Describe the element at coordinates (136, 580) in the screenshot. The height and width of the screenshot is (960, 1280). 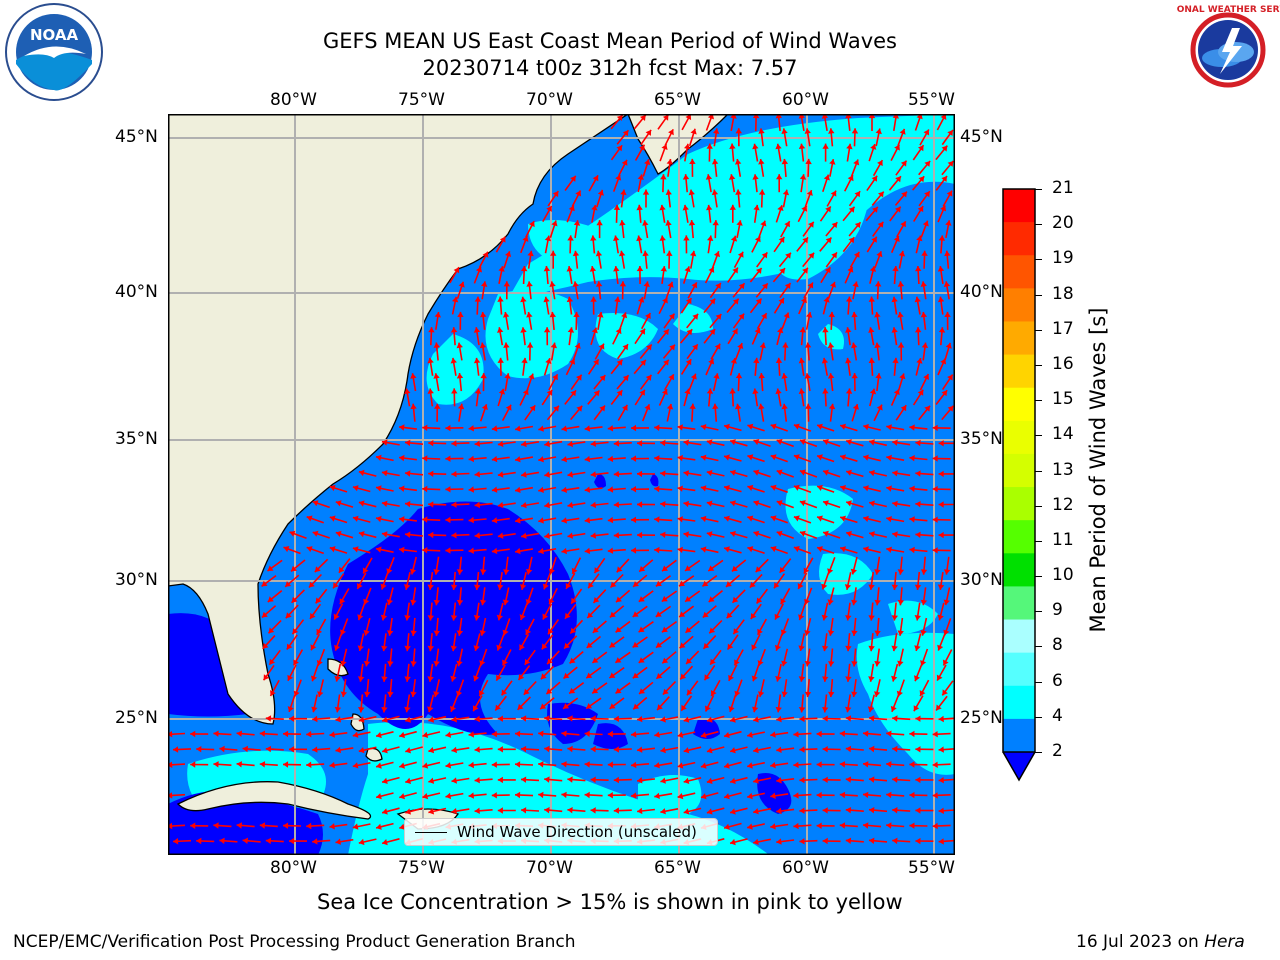
I see `lat-label-left: 30°N` at that location.